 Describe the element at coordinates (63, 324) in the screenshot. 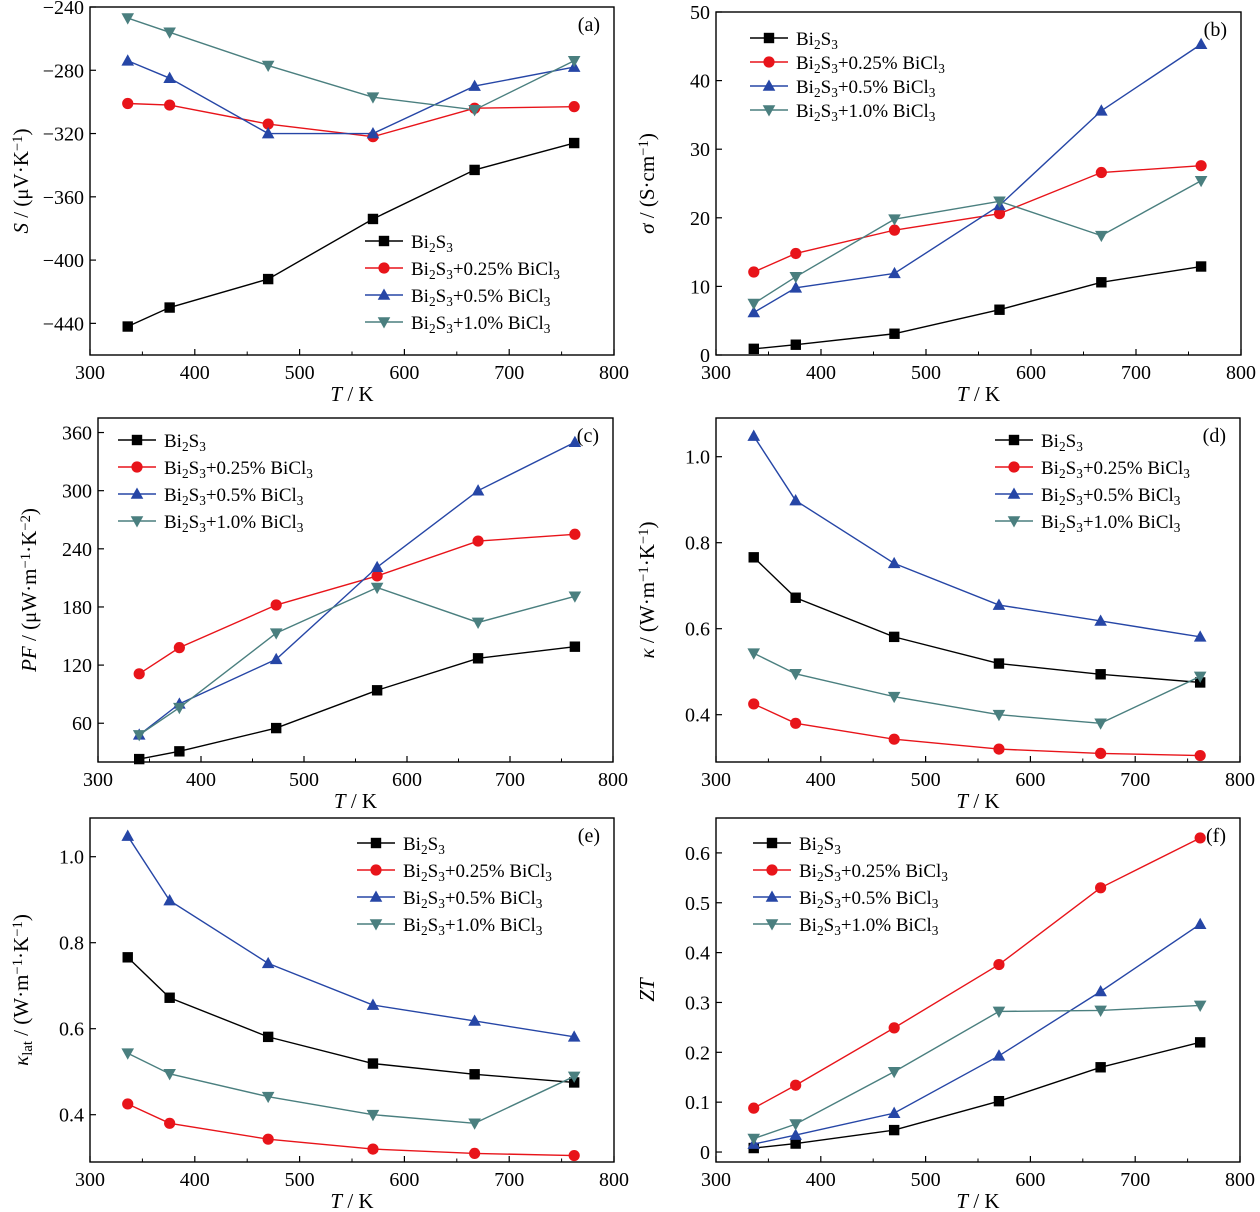

I see `y-tick-label: −440` at that location.